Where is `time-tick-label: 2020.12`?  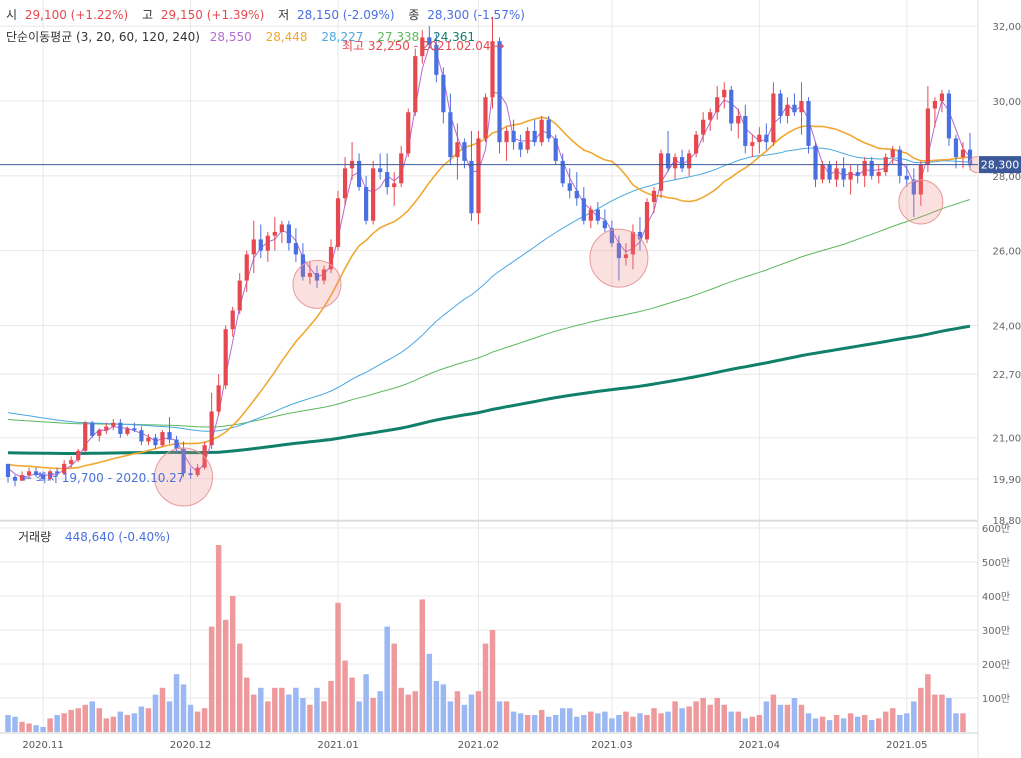
time-tick-label: 2020.12 is located at coordinates (190, 745).